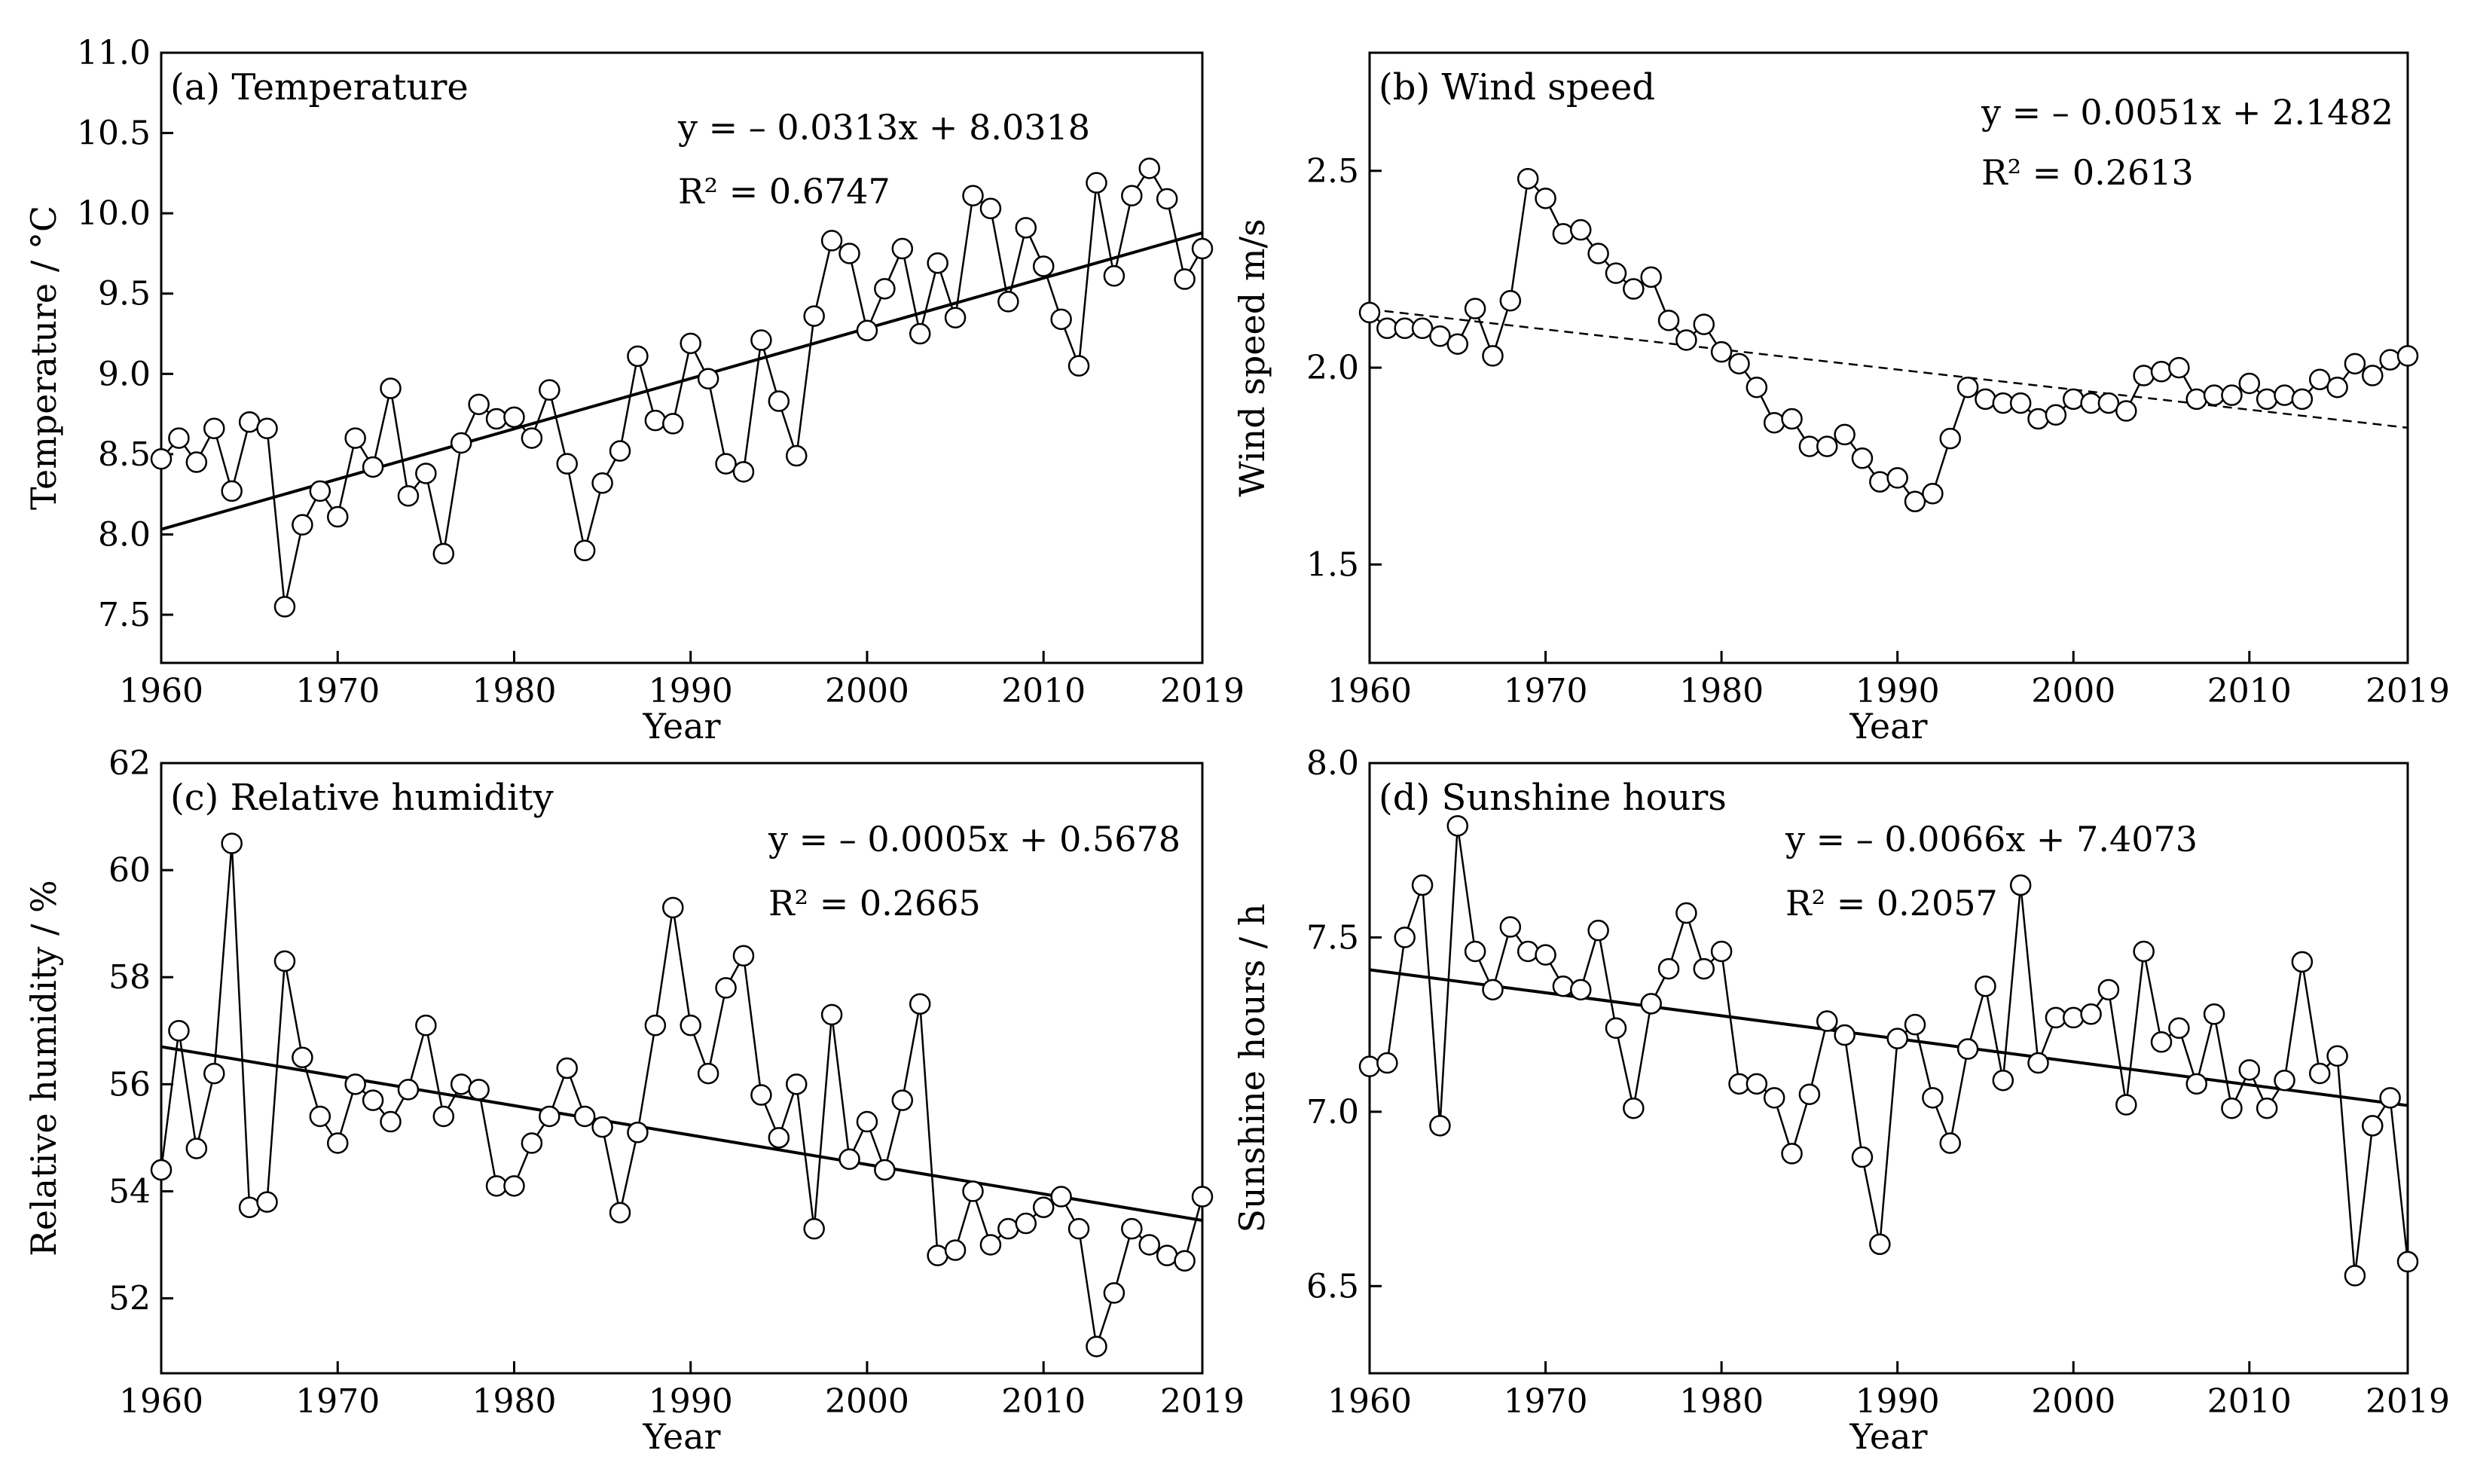 The height and width of the screenshot is (1484, 2471). Describe the element at coordinates (1898, 691) in the screenshot. I see `x-tick-label: 1990` at that location.